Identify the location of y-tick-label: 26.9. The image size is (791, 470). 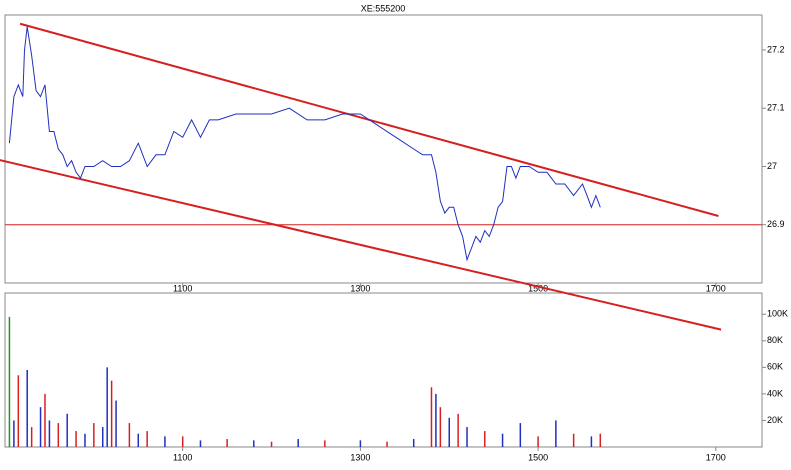
(776, 224).